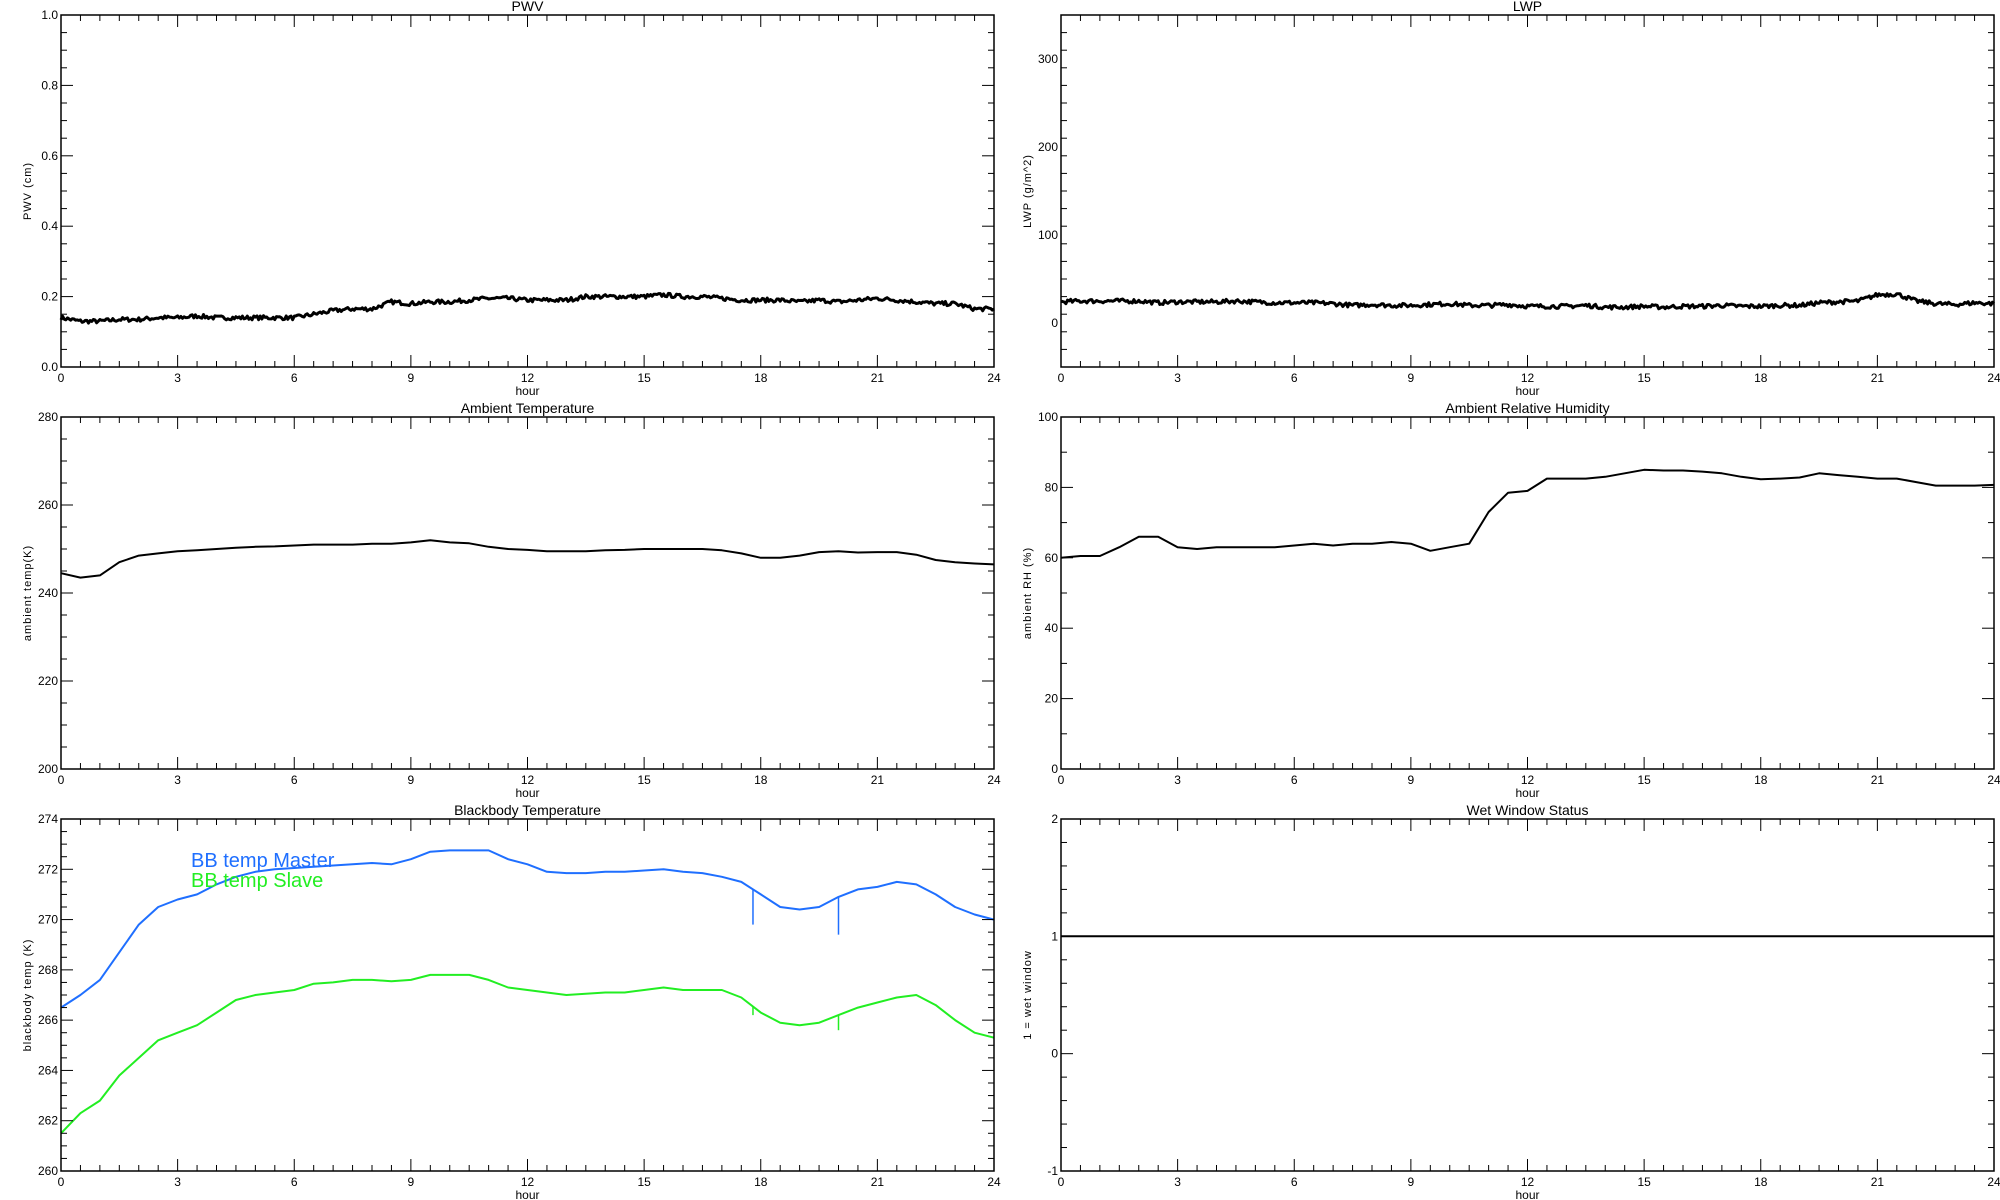 Image resolution: width=2000 pixels, height=1200 pixels. What do you see at coordinates (48, 1171) in the screenshot?
I see `y-tick-label: 260` at bounding box center [48, 1171].